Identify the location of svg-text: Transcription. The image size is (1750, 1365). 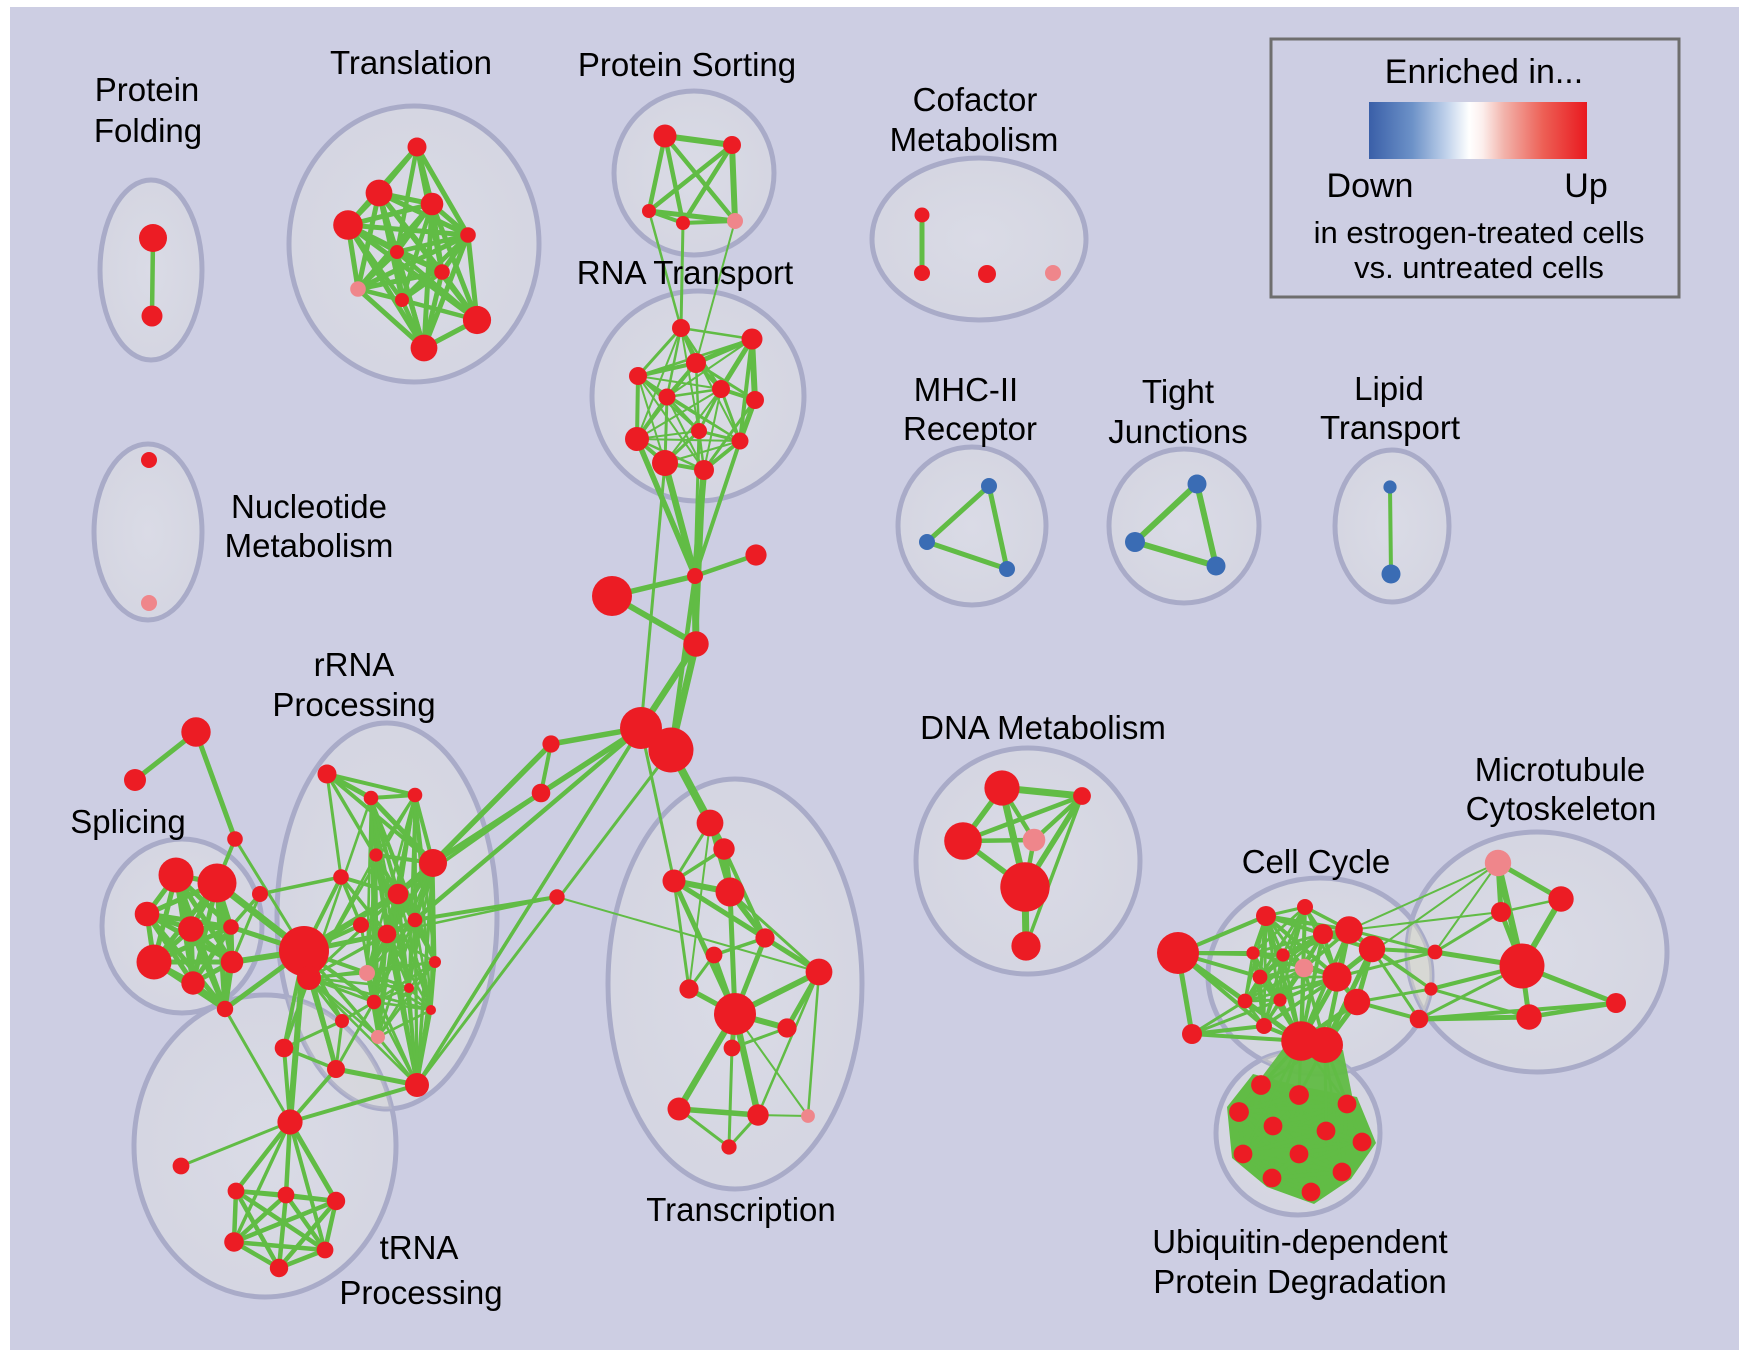
(741, 1209).